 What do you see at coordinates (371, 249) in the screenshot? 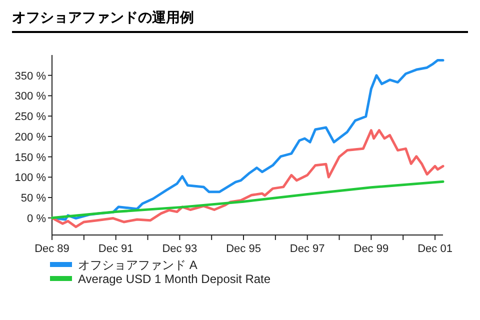
I see `x-tick-label: Dec 99` at bounding box center [371, 249].